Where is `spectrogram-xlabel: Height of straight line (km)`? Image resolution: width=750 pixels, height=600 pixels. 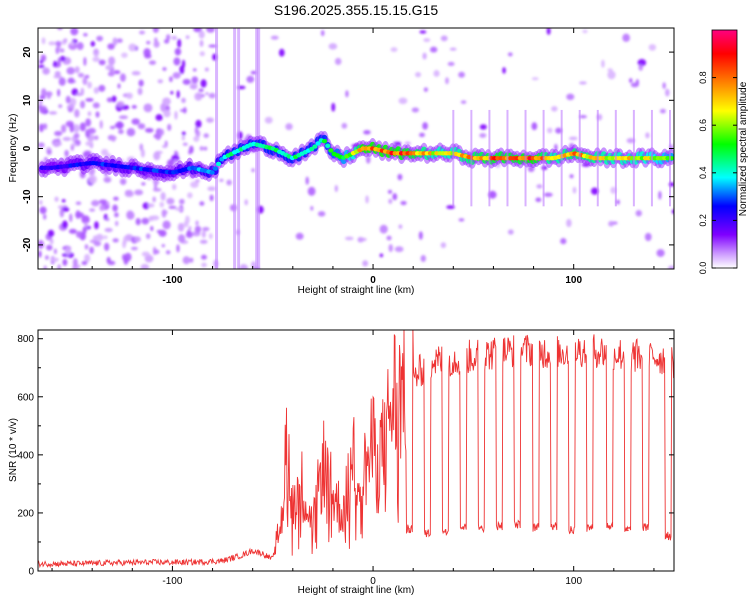 spectrogram-xlabel: Height of straight line (km) is located at coordinates (356, 290).